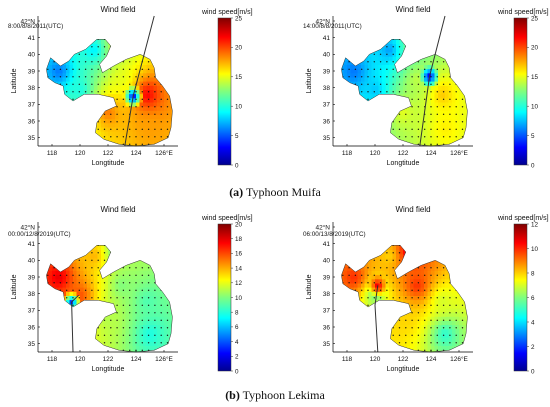  What do you see at coordinates (375, 153) in the screenshot?
I see `x-tick-label: 120` at bounding box center [375, 153].